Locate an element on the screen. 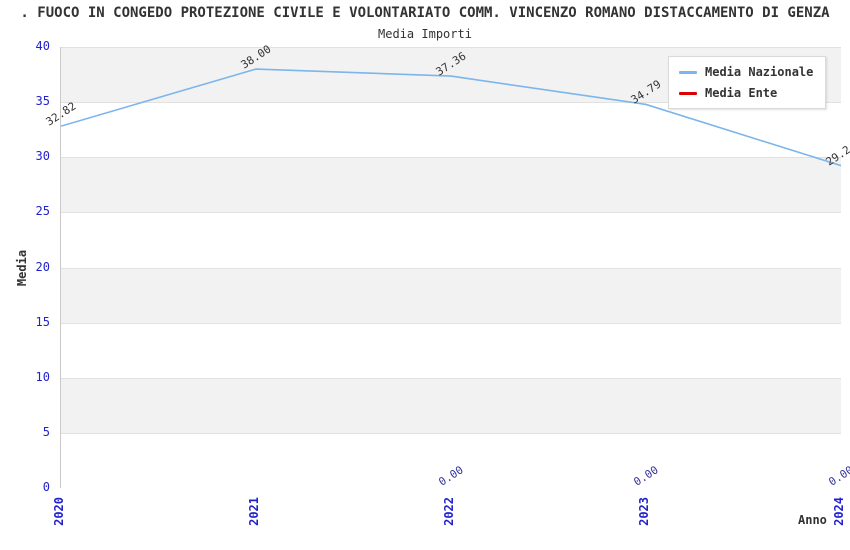  x-tick-label: 2022 is located at coordinates (449, 511).